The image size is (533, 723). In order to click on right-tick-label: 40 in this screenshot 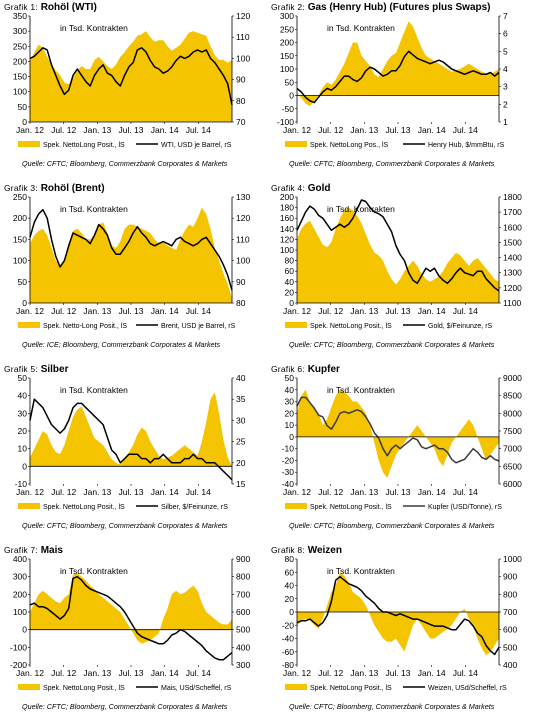, I will do `click(241, 378)`.